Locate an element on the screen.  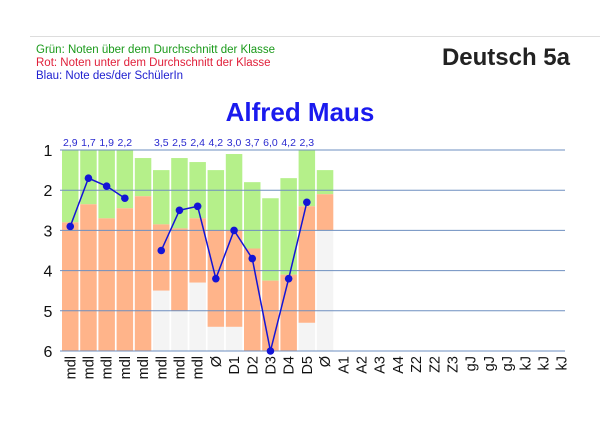
x-tick-label: D3 is located at coordinates (271, 365).